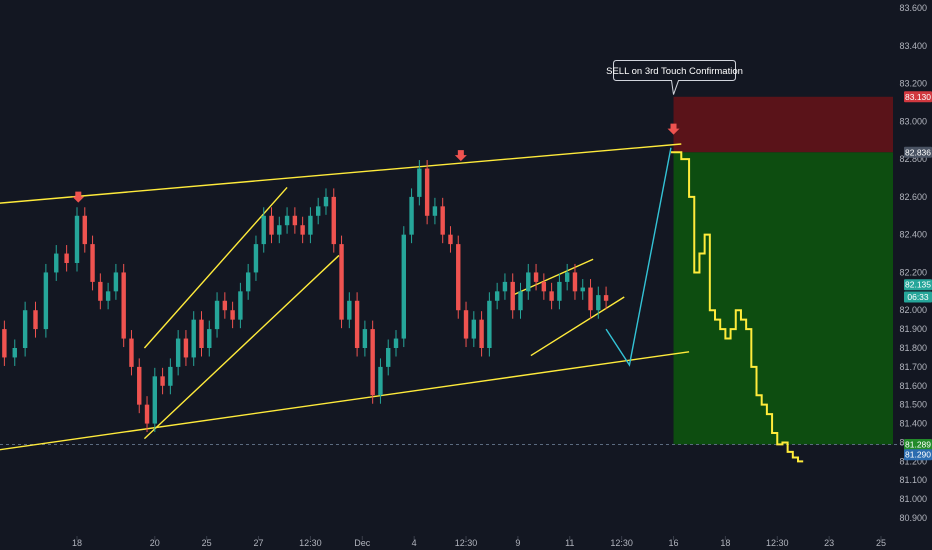  What do you see at coordinates (913, 310) in the screenshot?
I see `y-tick-label: 82.000` at bounding box center [913, 310].